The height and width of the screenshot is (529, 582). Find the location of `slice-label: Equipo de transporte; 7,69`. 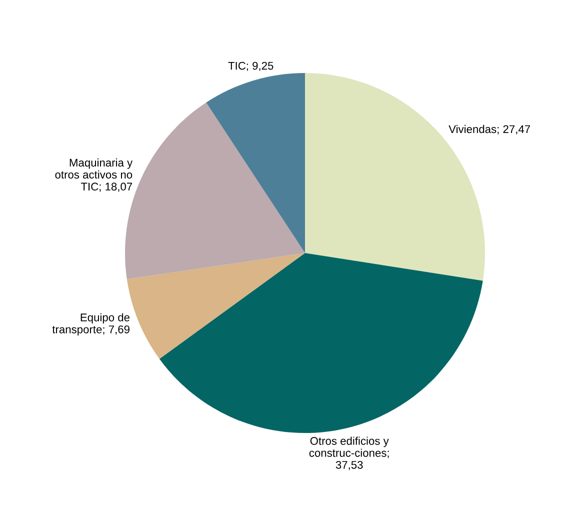

slice-label: Equipo de transporte; 7,69 is located at coordinates (91, 324).